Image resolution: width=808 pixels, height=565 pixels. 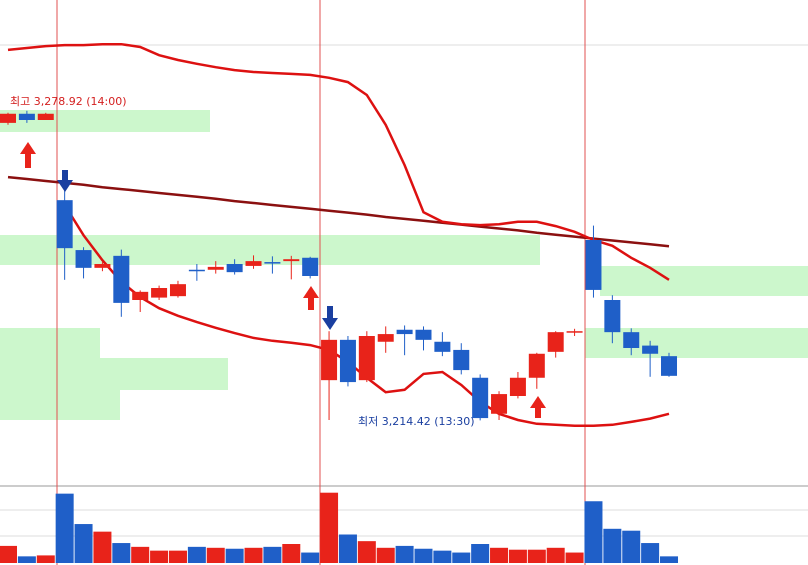 What do you see at coordinates (68, 101) in the screenshot?
I see `annotation: 최고 3,278.92 (14:00)` at bounding box center [68, 101].